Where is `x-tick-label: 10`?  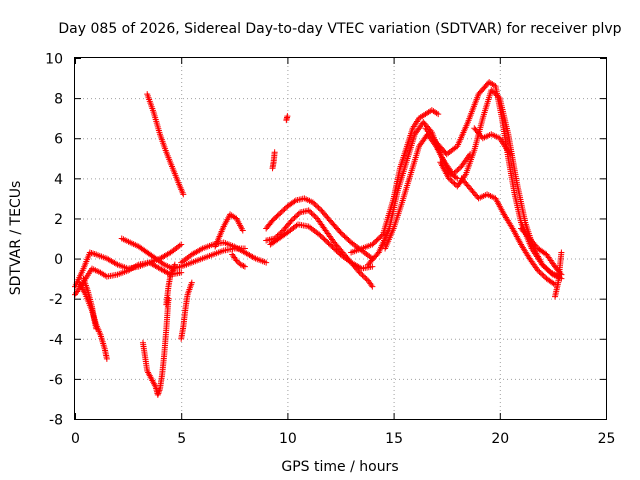 x-tick-label: 10 is located at coordinates (288, 439).